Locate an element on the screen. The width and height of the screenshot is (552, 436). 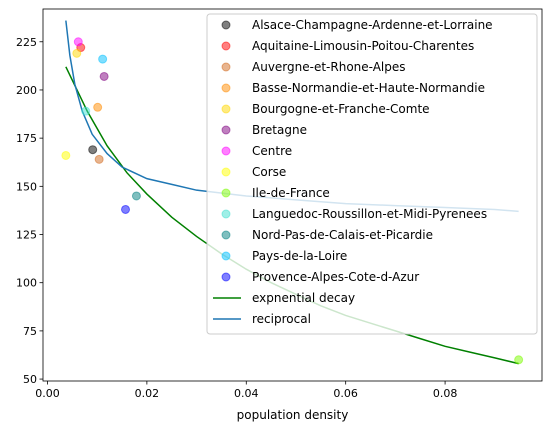
legend-label: Provence-Alpes-Cote-d-Azur is located at coordinates (335, 277).